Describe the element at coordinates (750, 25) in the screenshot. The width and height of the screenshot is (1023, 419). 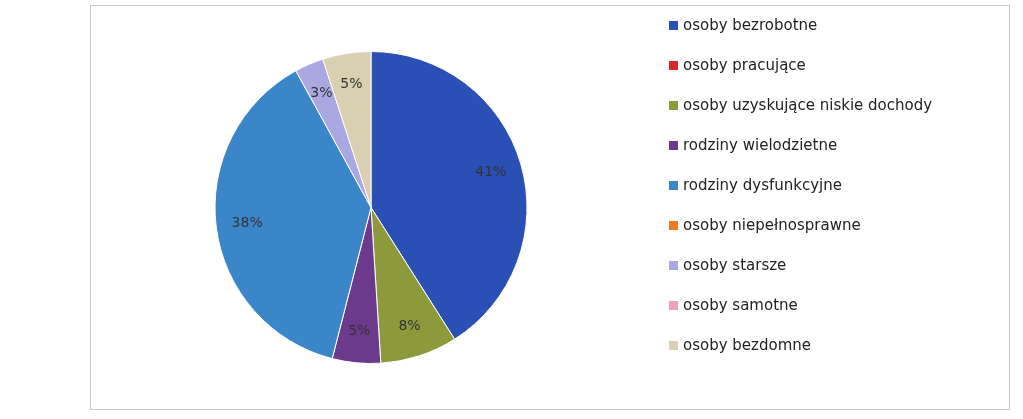
I see `legend-label: osoby bezrobotne` at that location.